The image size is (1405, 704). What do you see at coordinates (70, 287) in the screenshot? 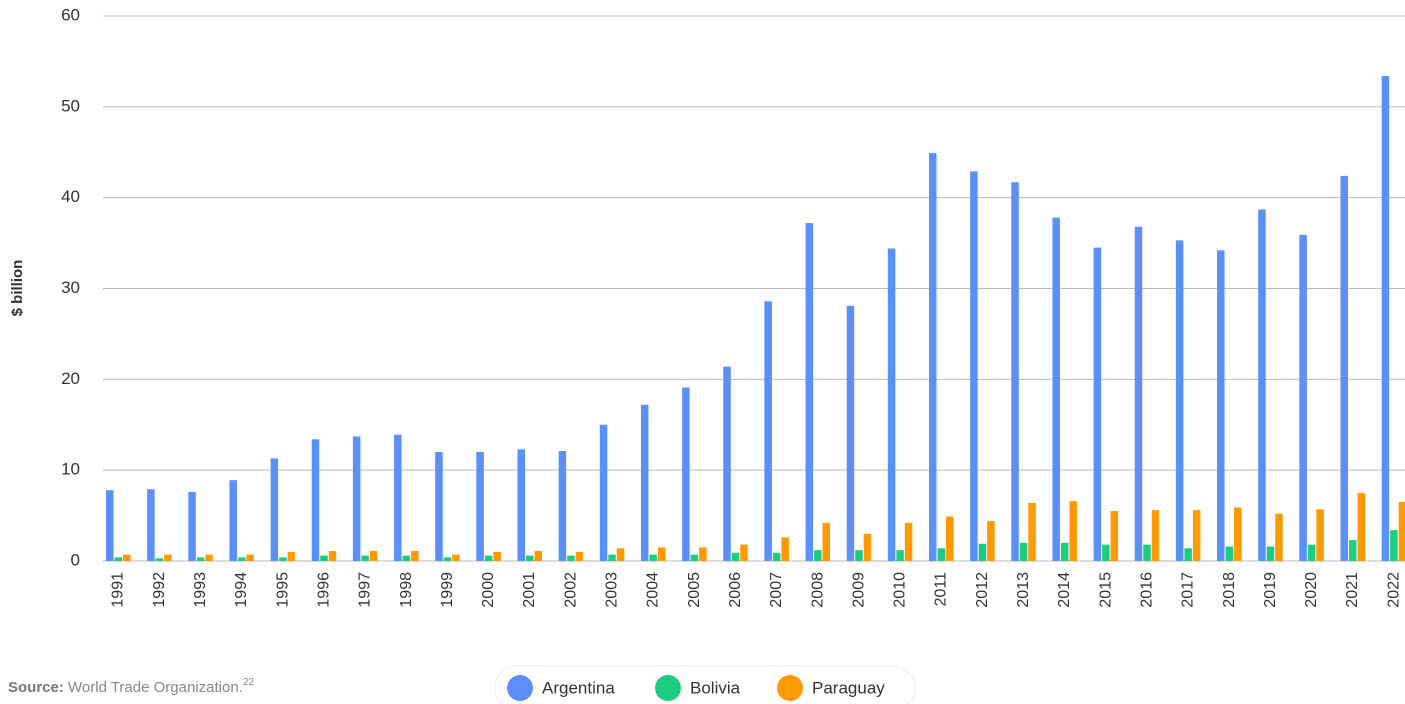
I see `y-tick-label: 30` at bounding box center [70, 287].